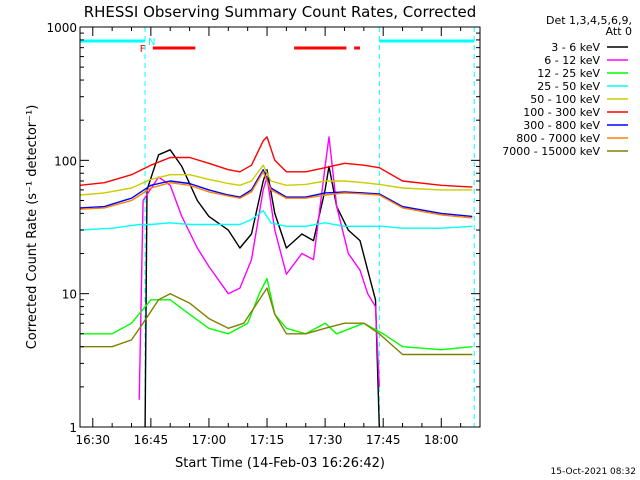  Describe the element at coordinates (561, 112) in the screenshot. I see `legend-label: 100 - 300 keV` at that location.